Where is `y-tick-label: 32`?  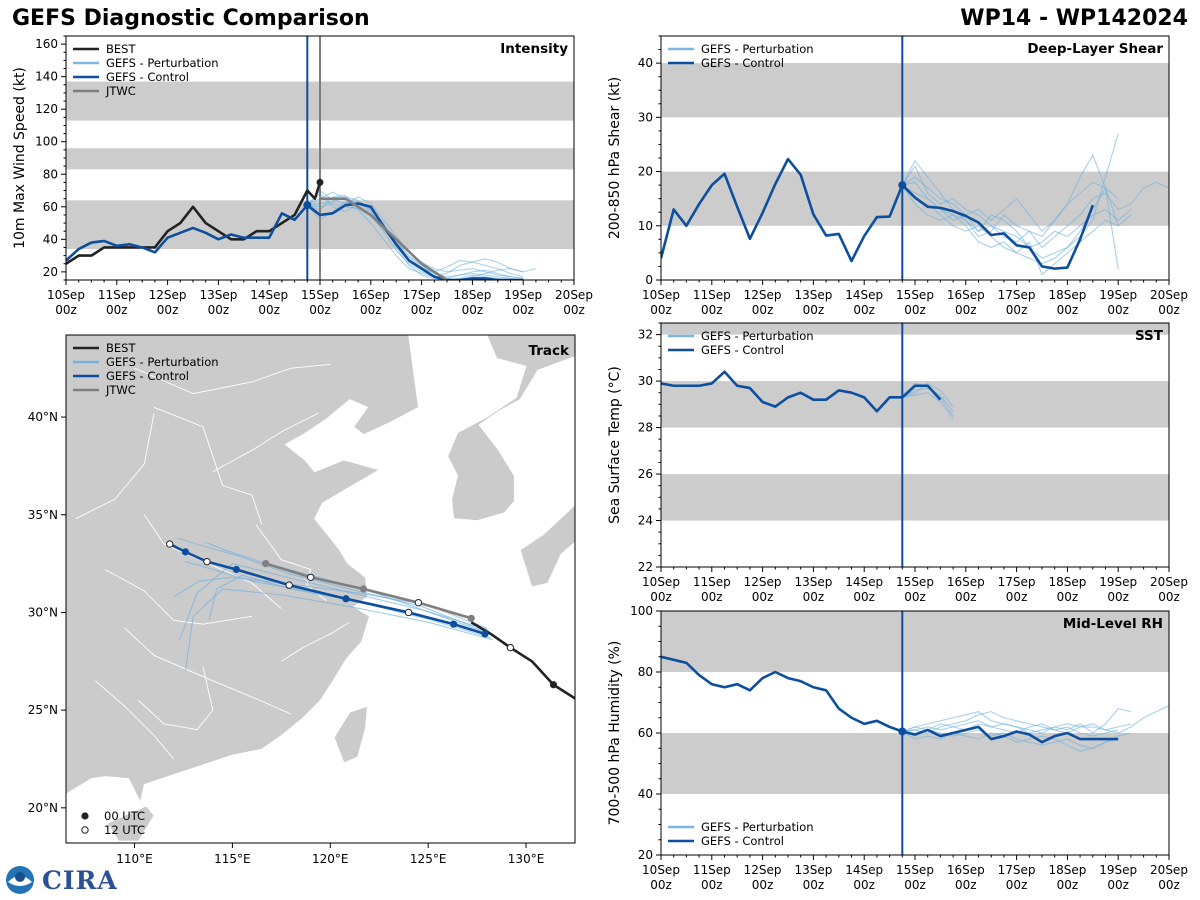 y-tick-label: 32 is located at coordinates (645, 335).